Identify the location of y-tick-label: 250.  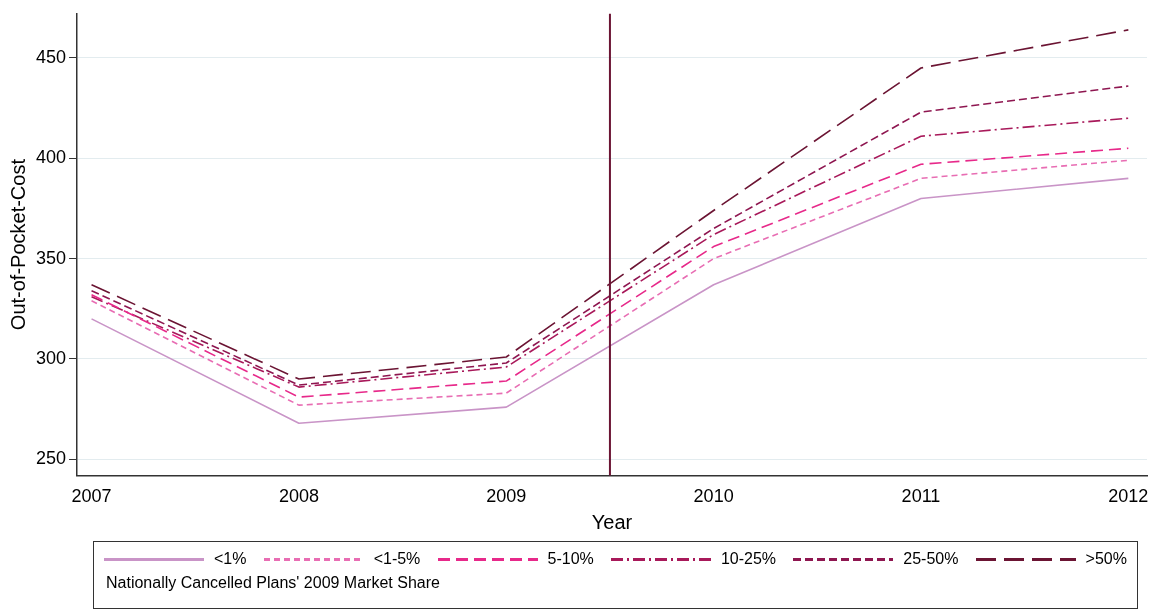
(51, 458).